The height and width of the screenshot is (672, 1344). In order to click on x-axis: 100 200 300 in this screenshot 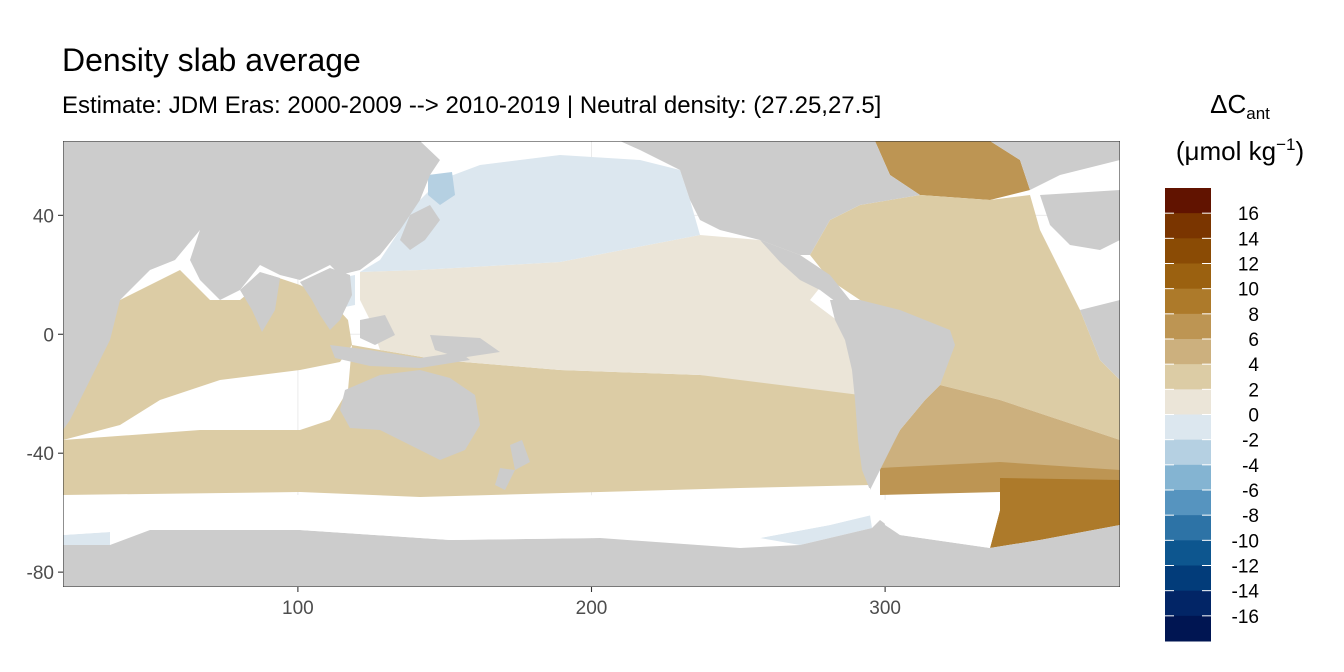, I will do `click(591, 603)`.